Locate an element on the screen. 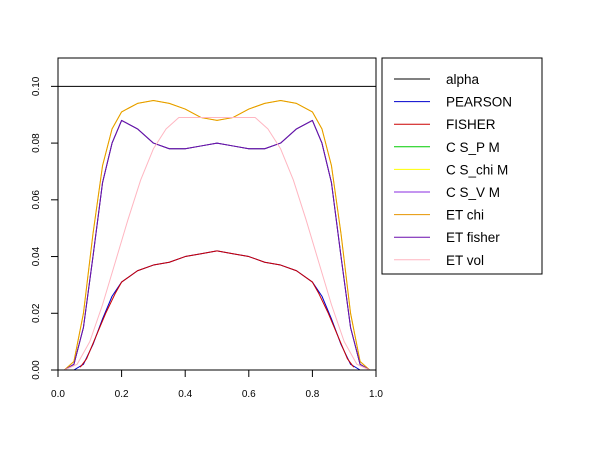 Image resolution: width=609 pixels, height=457 pixels. y-tick-label: 0.02 is located at coordinates (36, 313).